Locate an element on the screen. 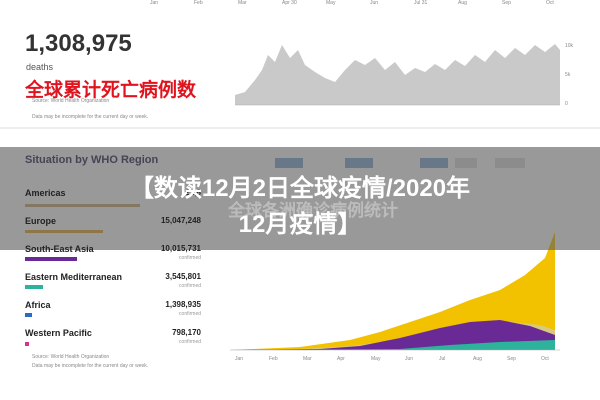 The width and height of the screenshot is (600, 400). region-value: 3,545,801 is located at coordinates (183, 276).